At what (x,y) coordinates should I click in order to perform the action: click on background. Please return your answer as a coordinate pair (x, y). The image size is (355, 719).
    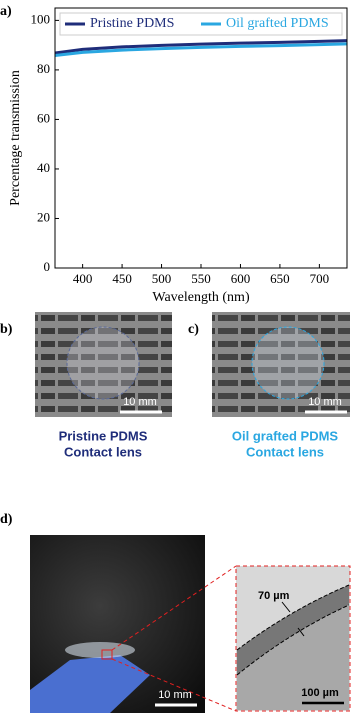
    Looking at the image, I should click on (293, 657).